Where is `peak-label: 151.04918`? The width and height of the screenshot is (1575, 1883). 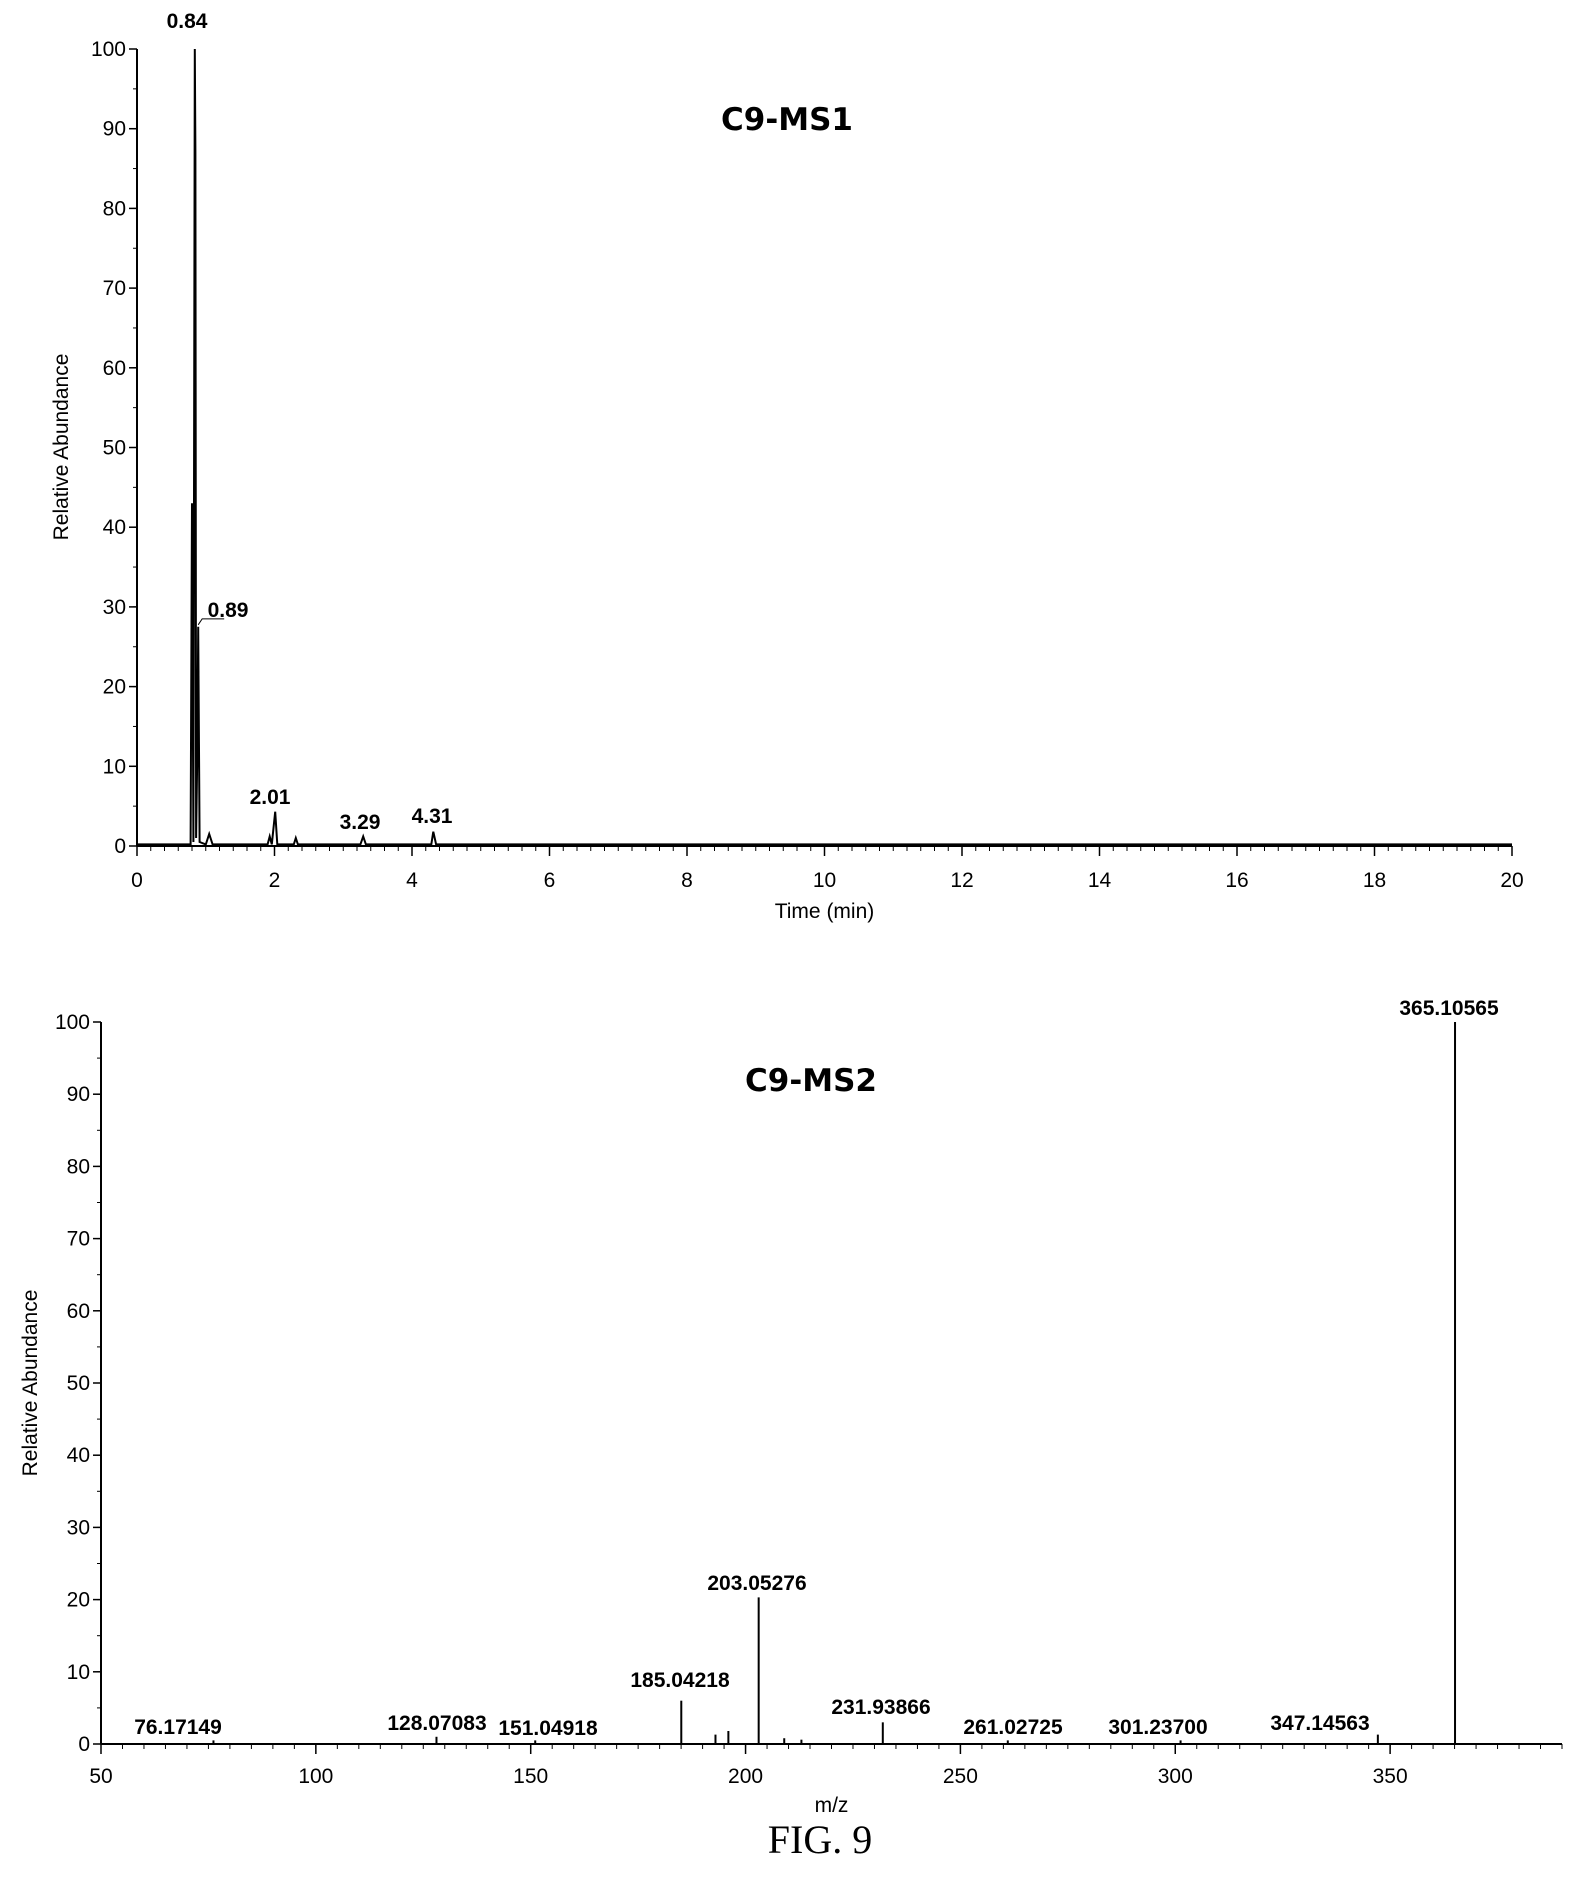 peak-label: 151.04918 is located at coordinates (548, 1728).